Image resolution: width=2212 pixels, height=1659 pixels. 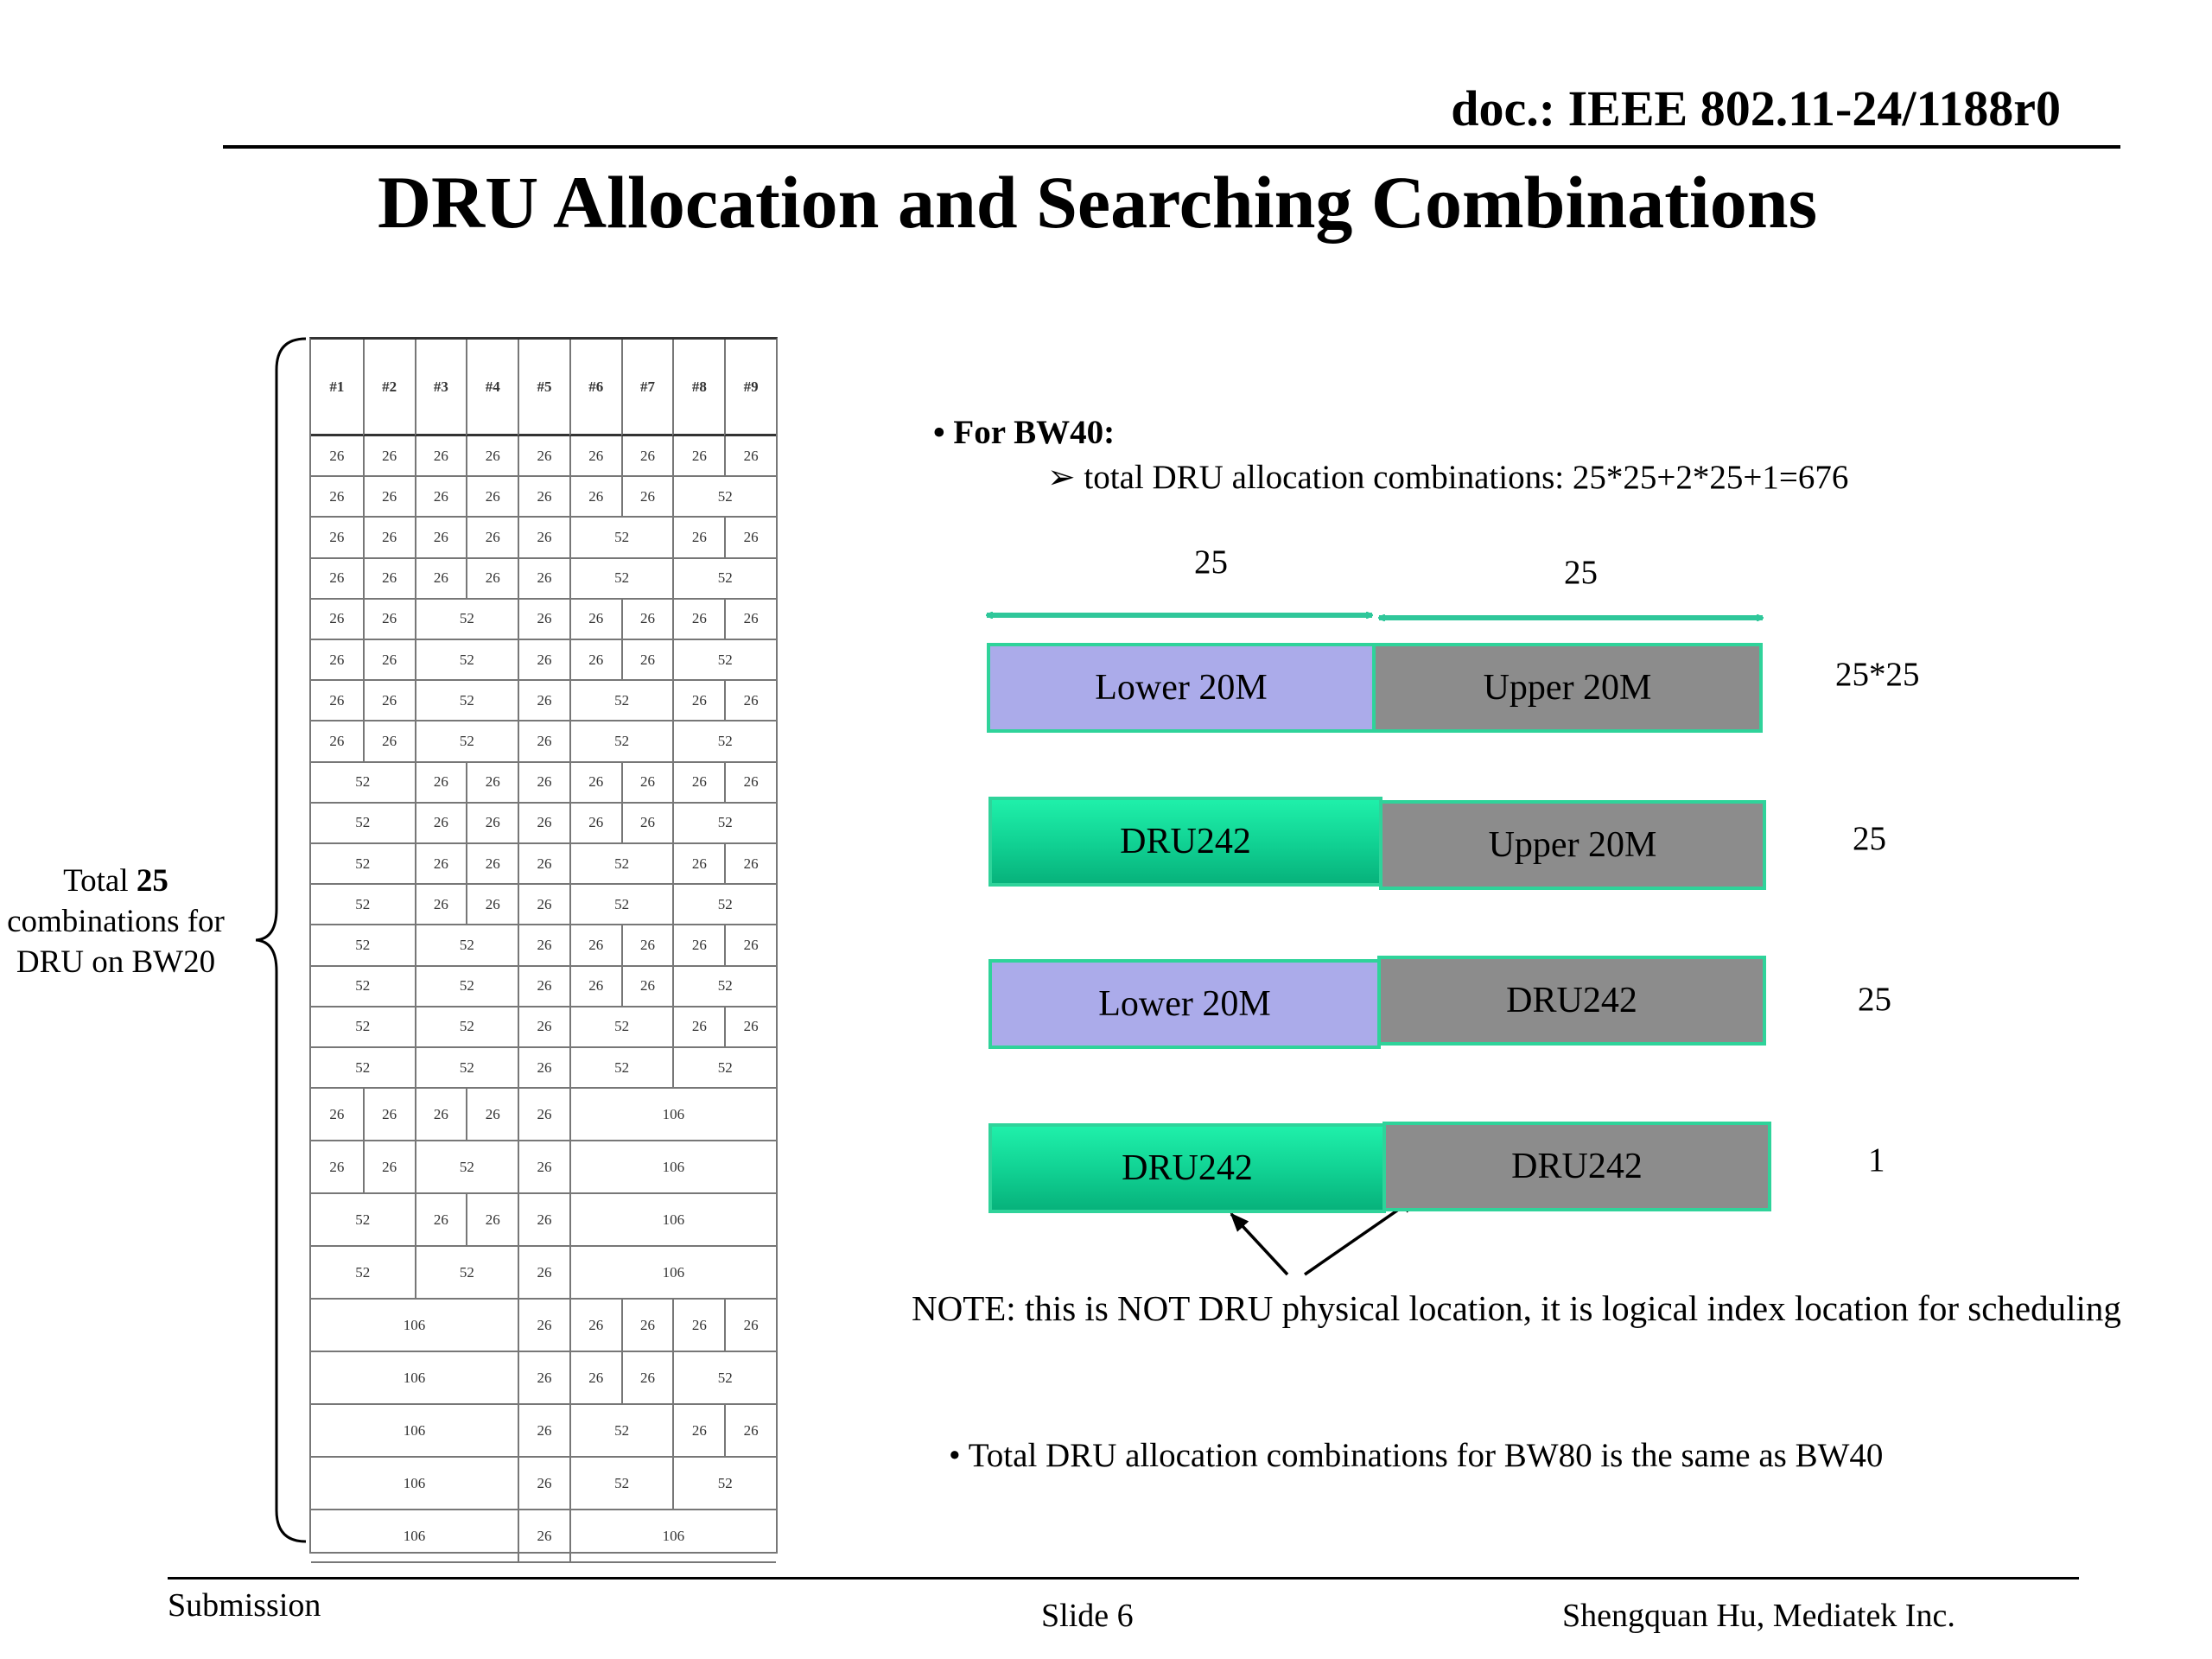 I want to click on table-row: 52 26 26 26 52 26 26, so click(x=543, y=865).